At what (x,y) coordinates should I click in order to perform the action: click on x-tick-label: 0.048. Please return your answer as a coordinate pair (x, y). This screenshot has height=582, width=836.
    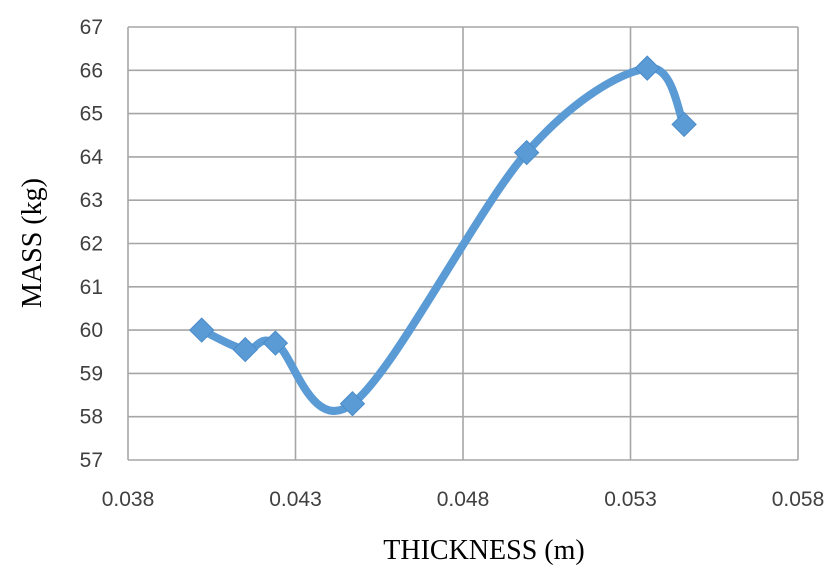
    Looking at the image, I should click on (463, 499).